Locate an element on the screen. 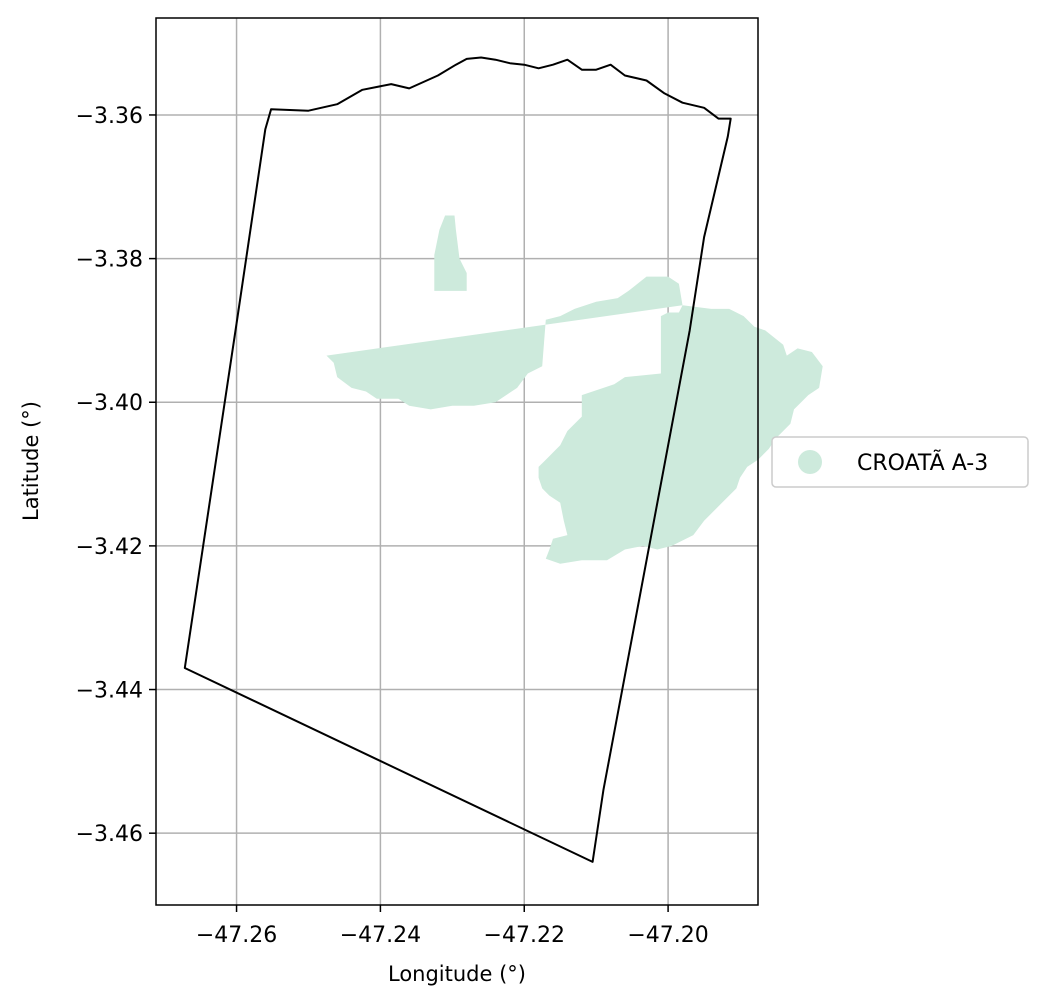  legend-box is located at coordinates (900, 462).